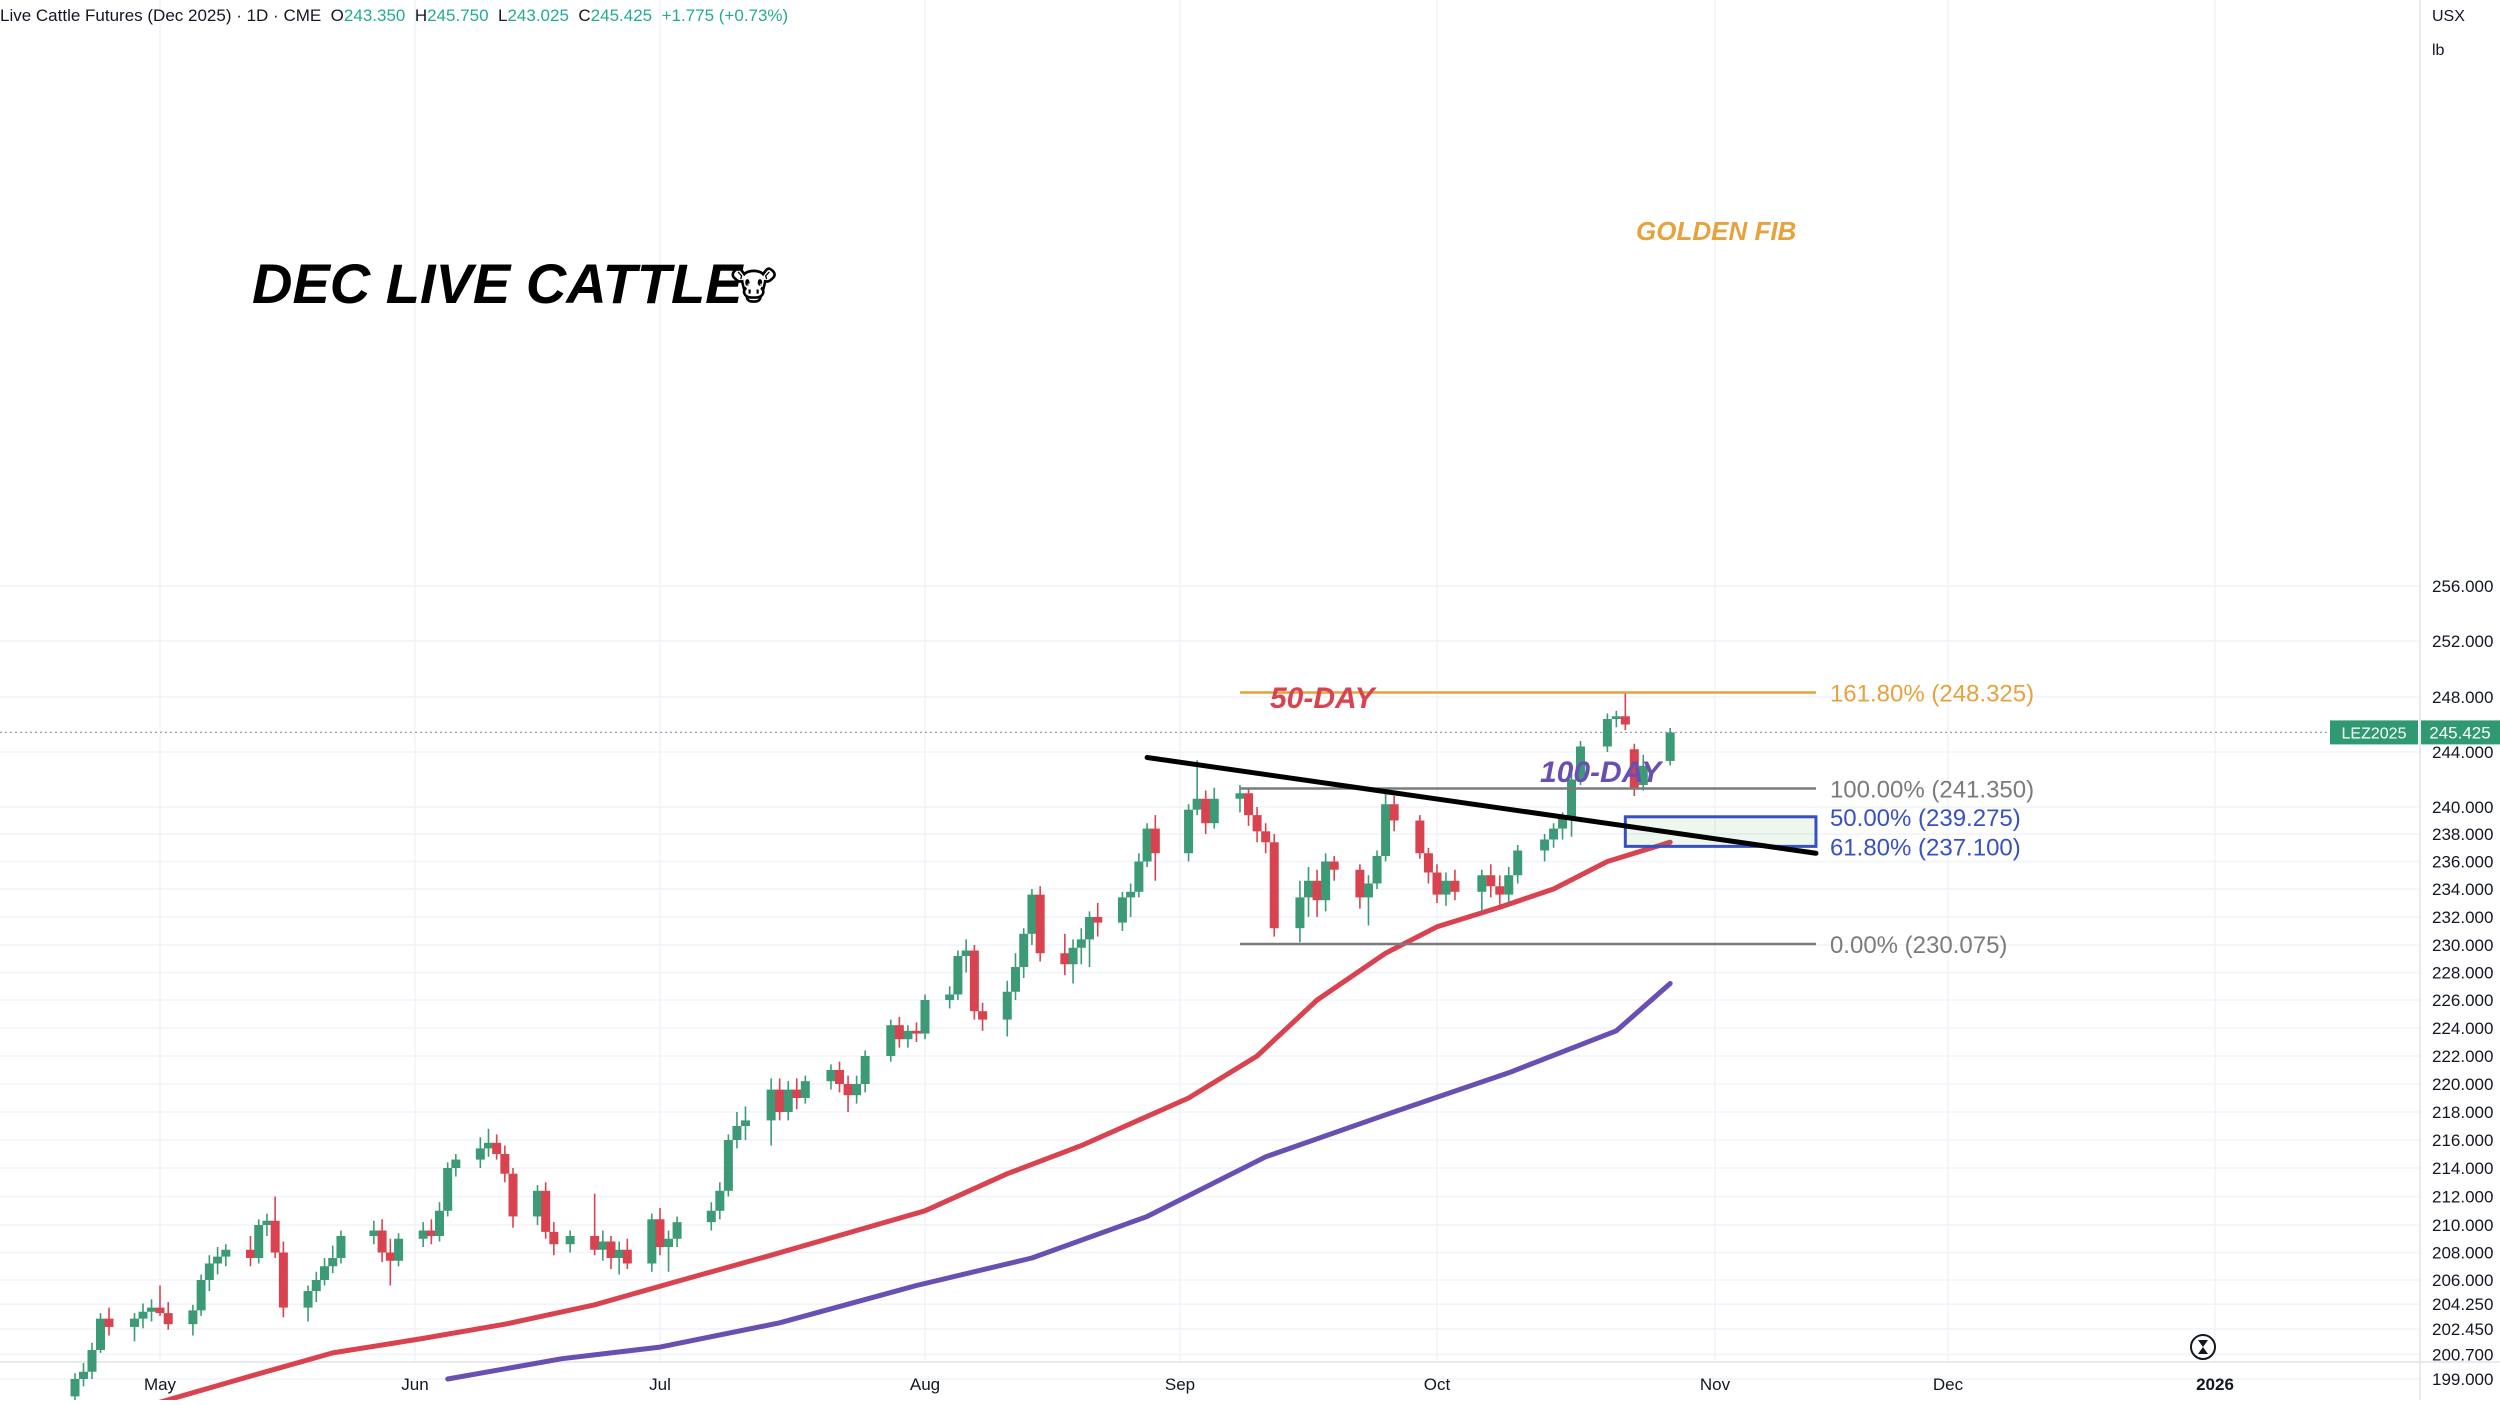 This screenshot has width=2500, height=1405. I want to click on trendline-layer, so click(1481, 805).